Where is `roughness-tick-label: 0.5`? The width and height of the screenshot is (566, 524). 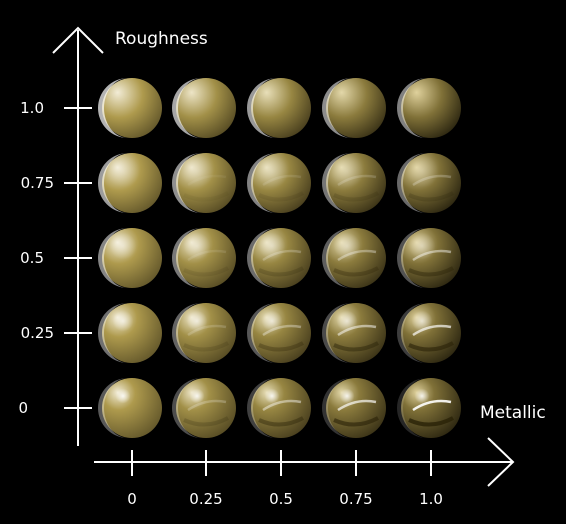
roughness-tick-label: 0.5 is located at coordinates (32, 258).